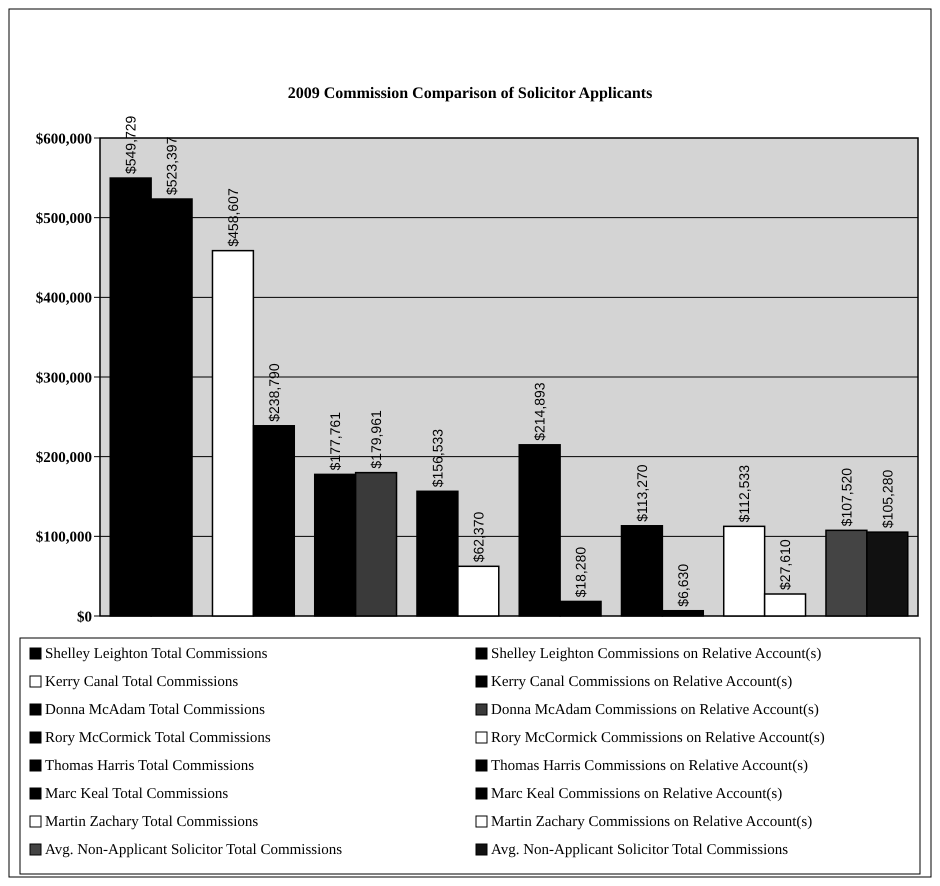 This screenshot has height=886, width=940. What do you see at coordinates (785, 564) in the screenshot?
I see `data-label: $27,610` at bounding box center [785, 564].